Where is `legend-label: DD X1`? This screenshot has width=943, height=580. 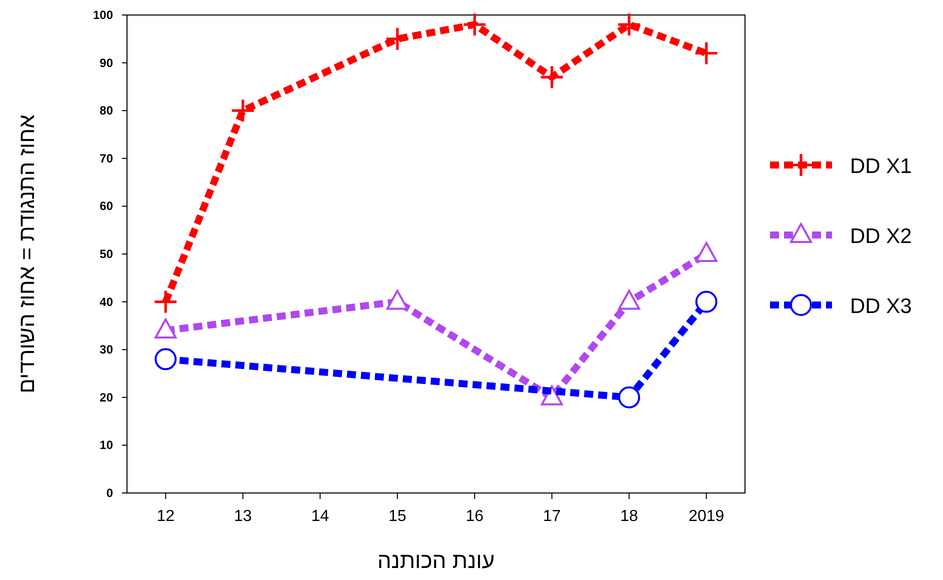
legend-label: DD X1 is located at coordinates (881, 166).